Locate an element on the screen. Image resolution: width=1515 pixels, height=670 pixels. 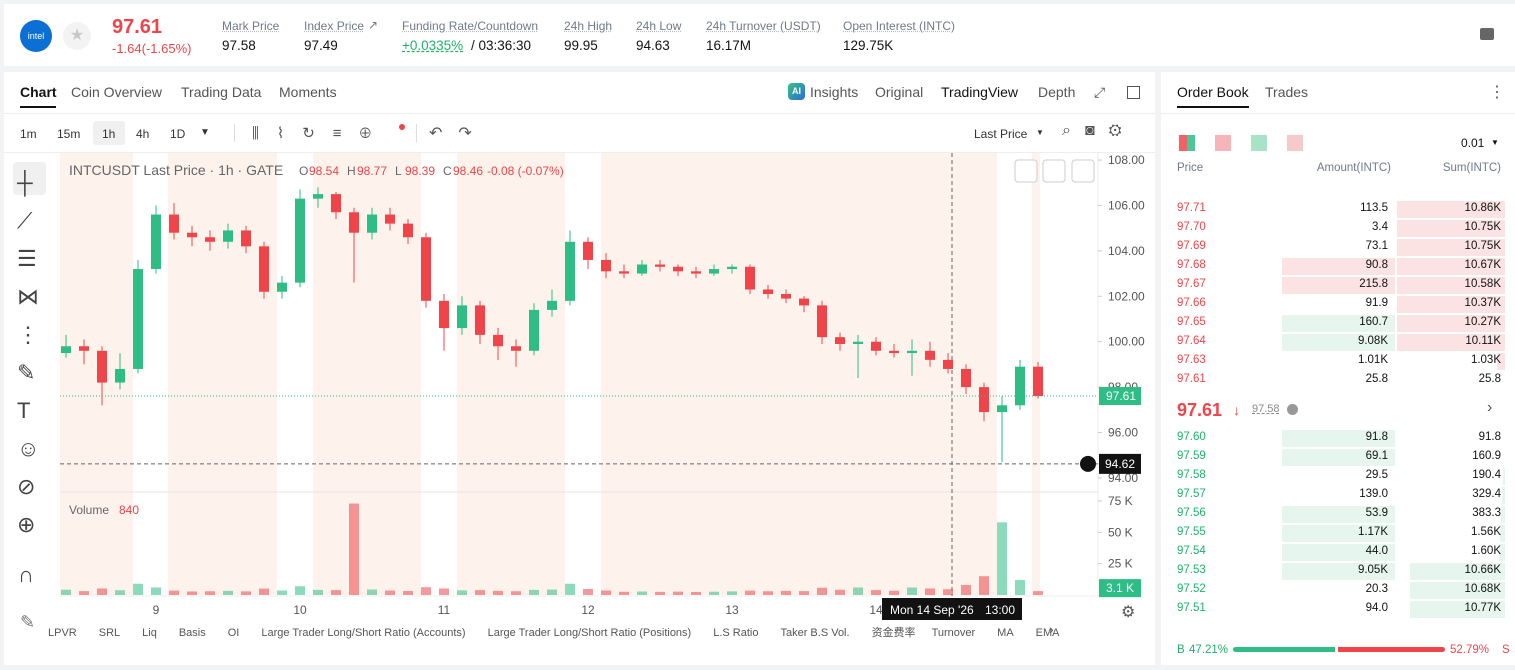
scroll-arrow: › is located at coordinates (1051, 629).